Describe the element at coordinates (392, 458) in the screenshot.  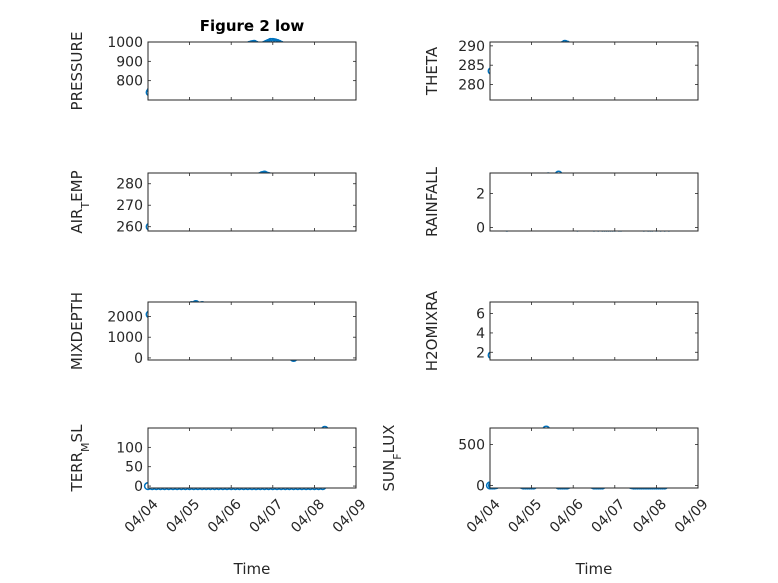
I see `y-axis-label: SUNFLUX` at that location.